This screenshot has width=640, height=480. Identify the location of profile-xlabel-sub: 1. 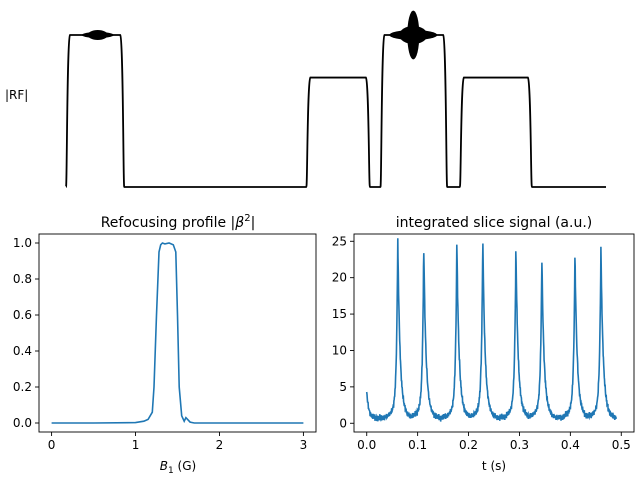
(171, 471).